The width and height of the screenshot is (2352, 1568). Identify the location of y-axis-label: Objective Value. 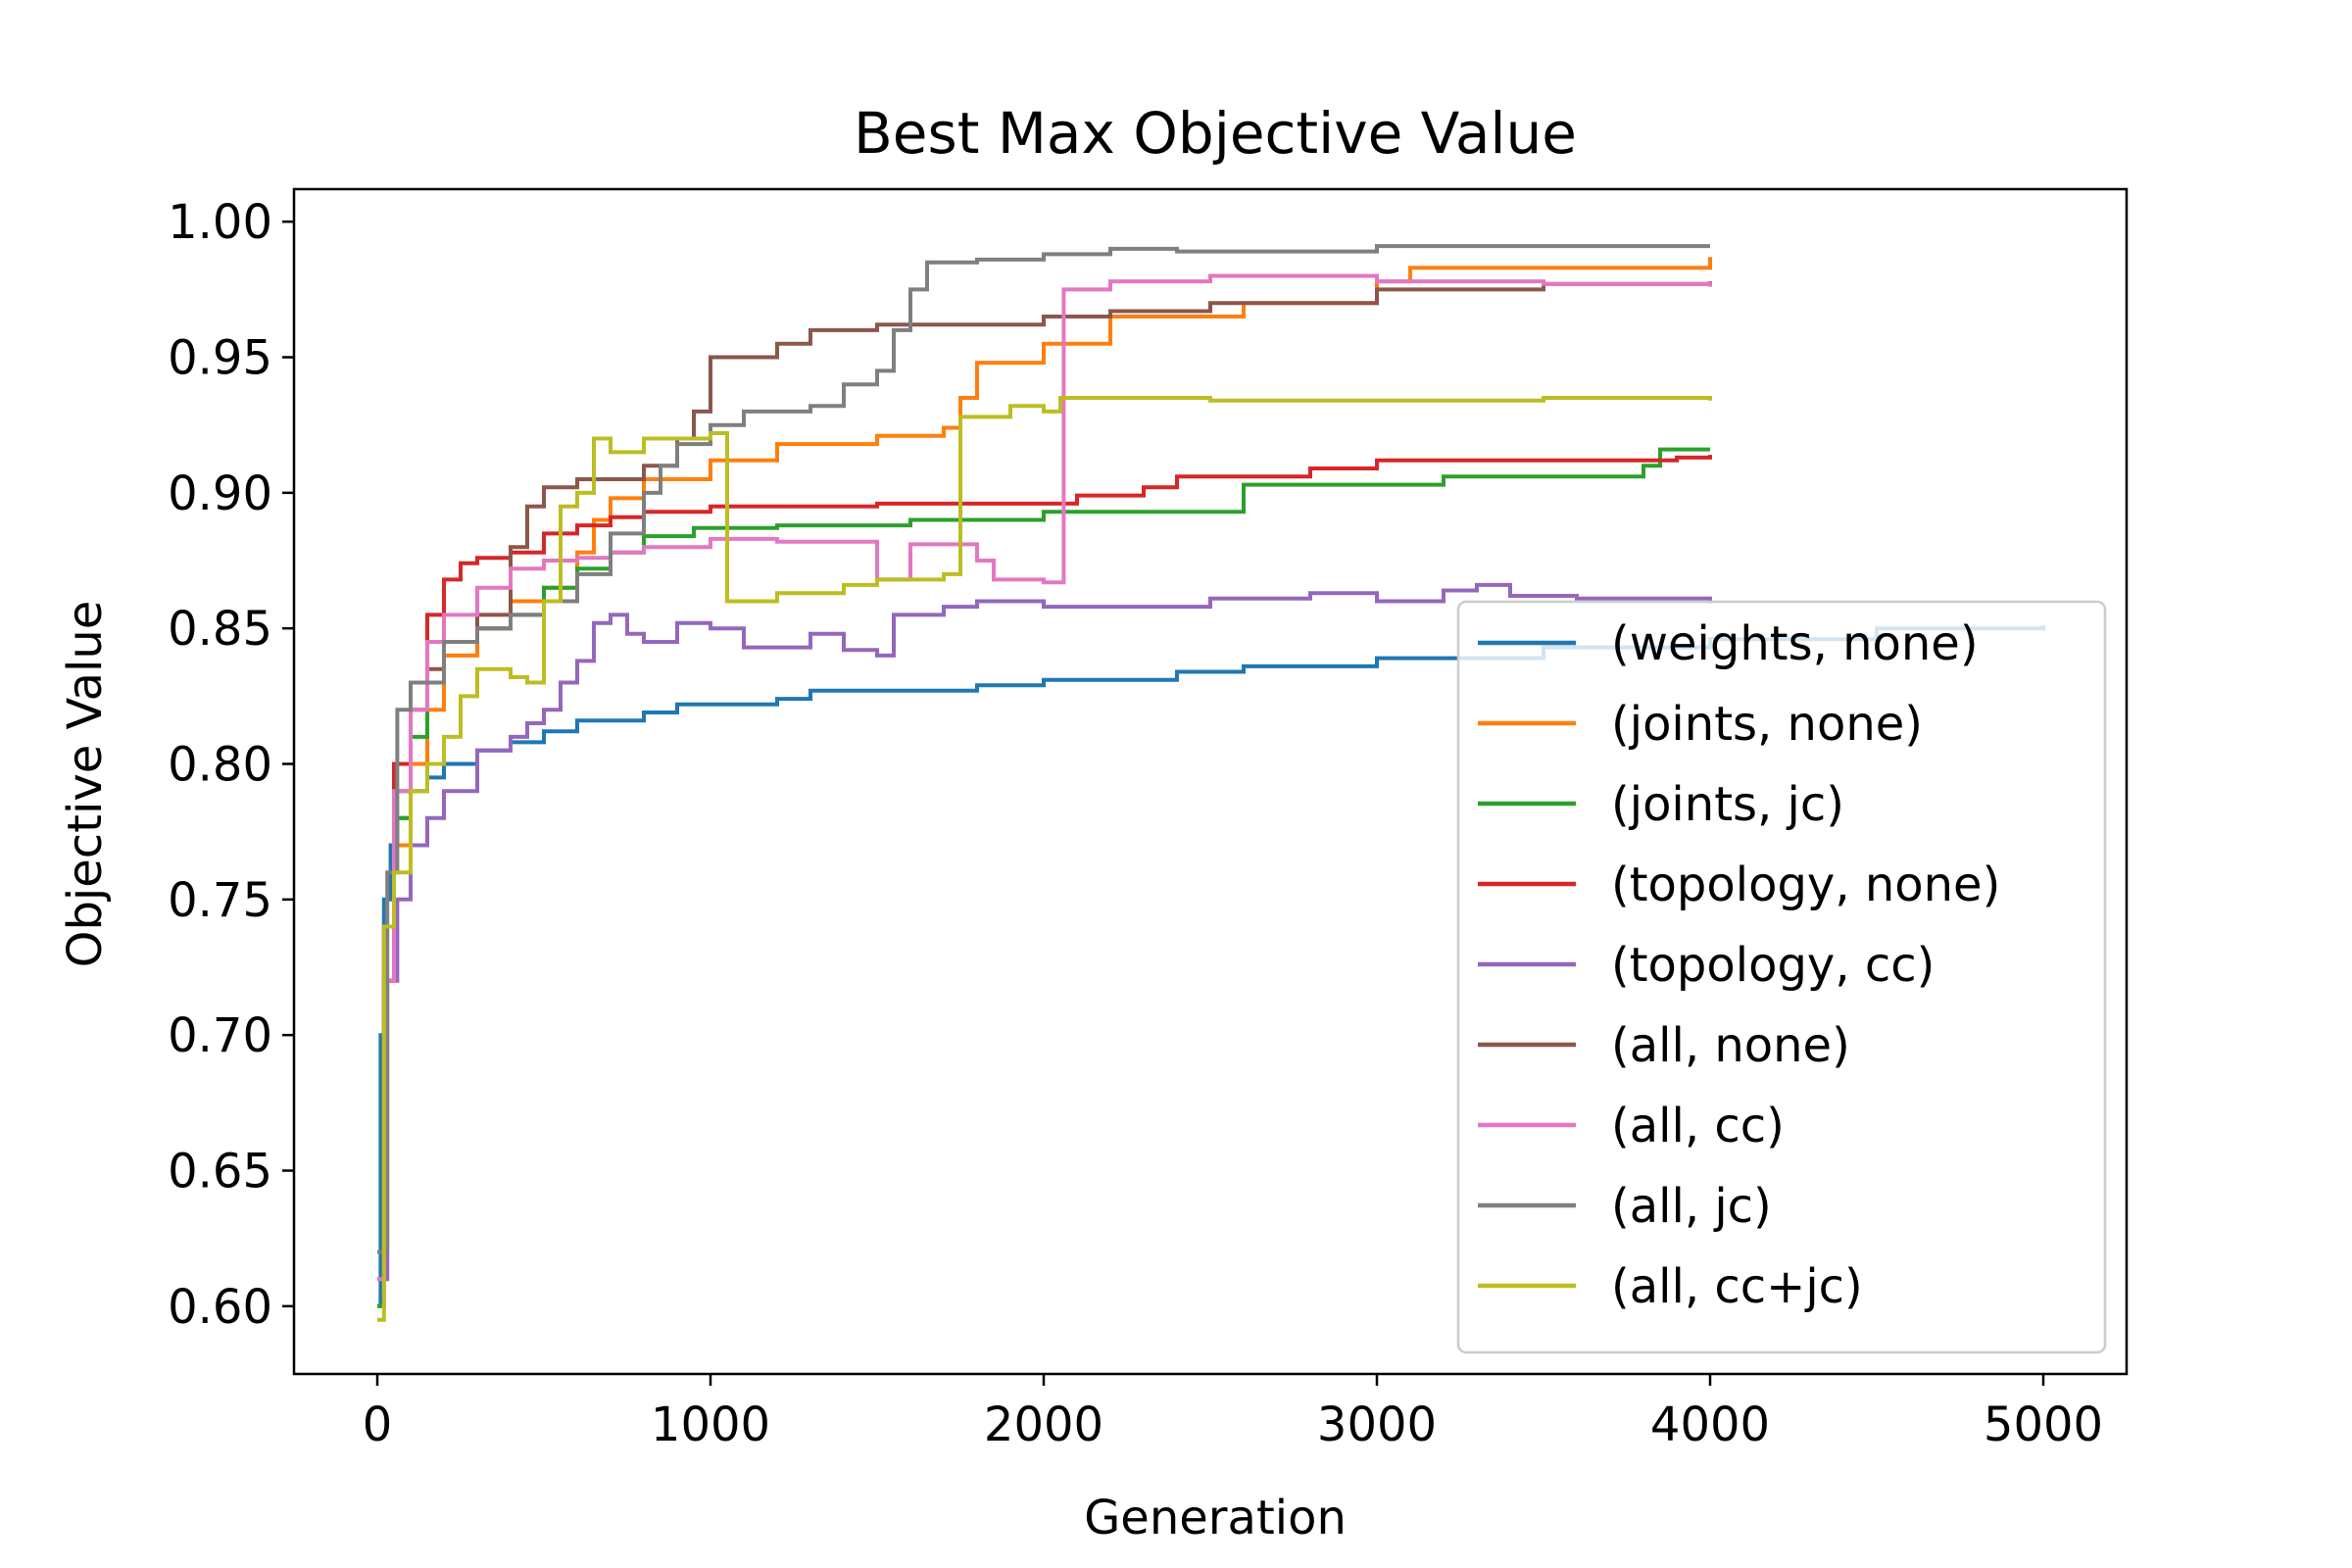
(85, 784).